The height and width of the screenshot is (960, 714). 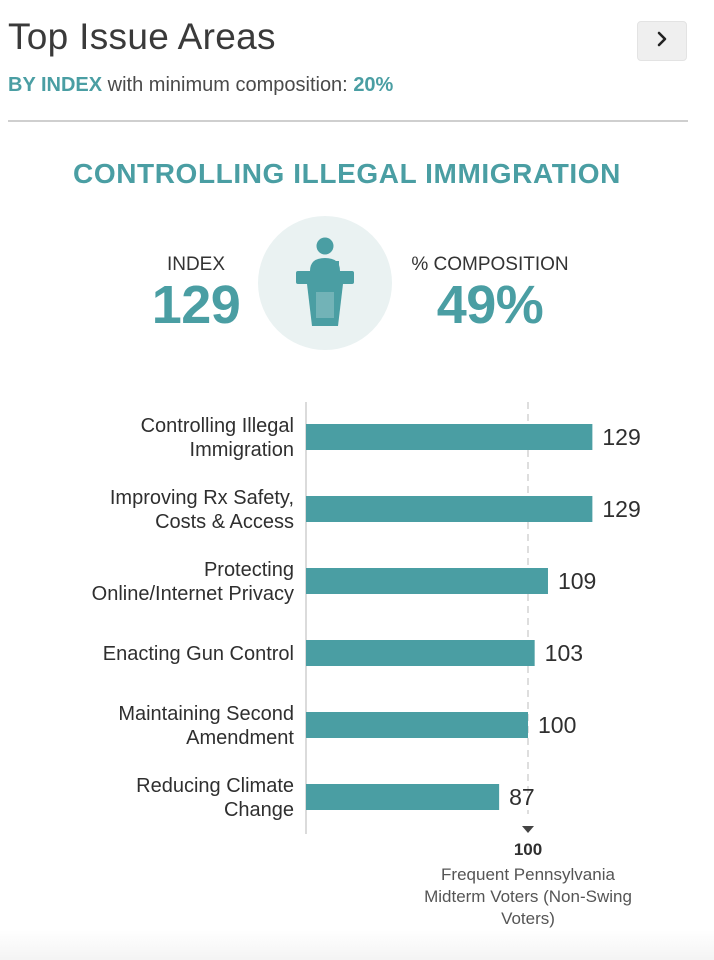 What do you see at coordinates (202, 498) in the screenshot?
I see `category-label: Improving Rx Safety,` at bounding box center [202, 498].